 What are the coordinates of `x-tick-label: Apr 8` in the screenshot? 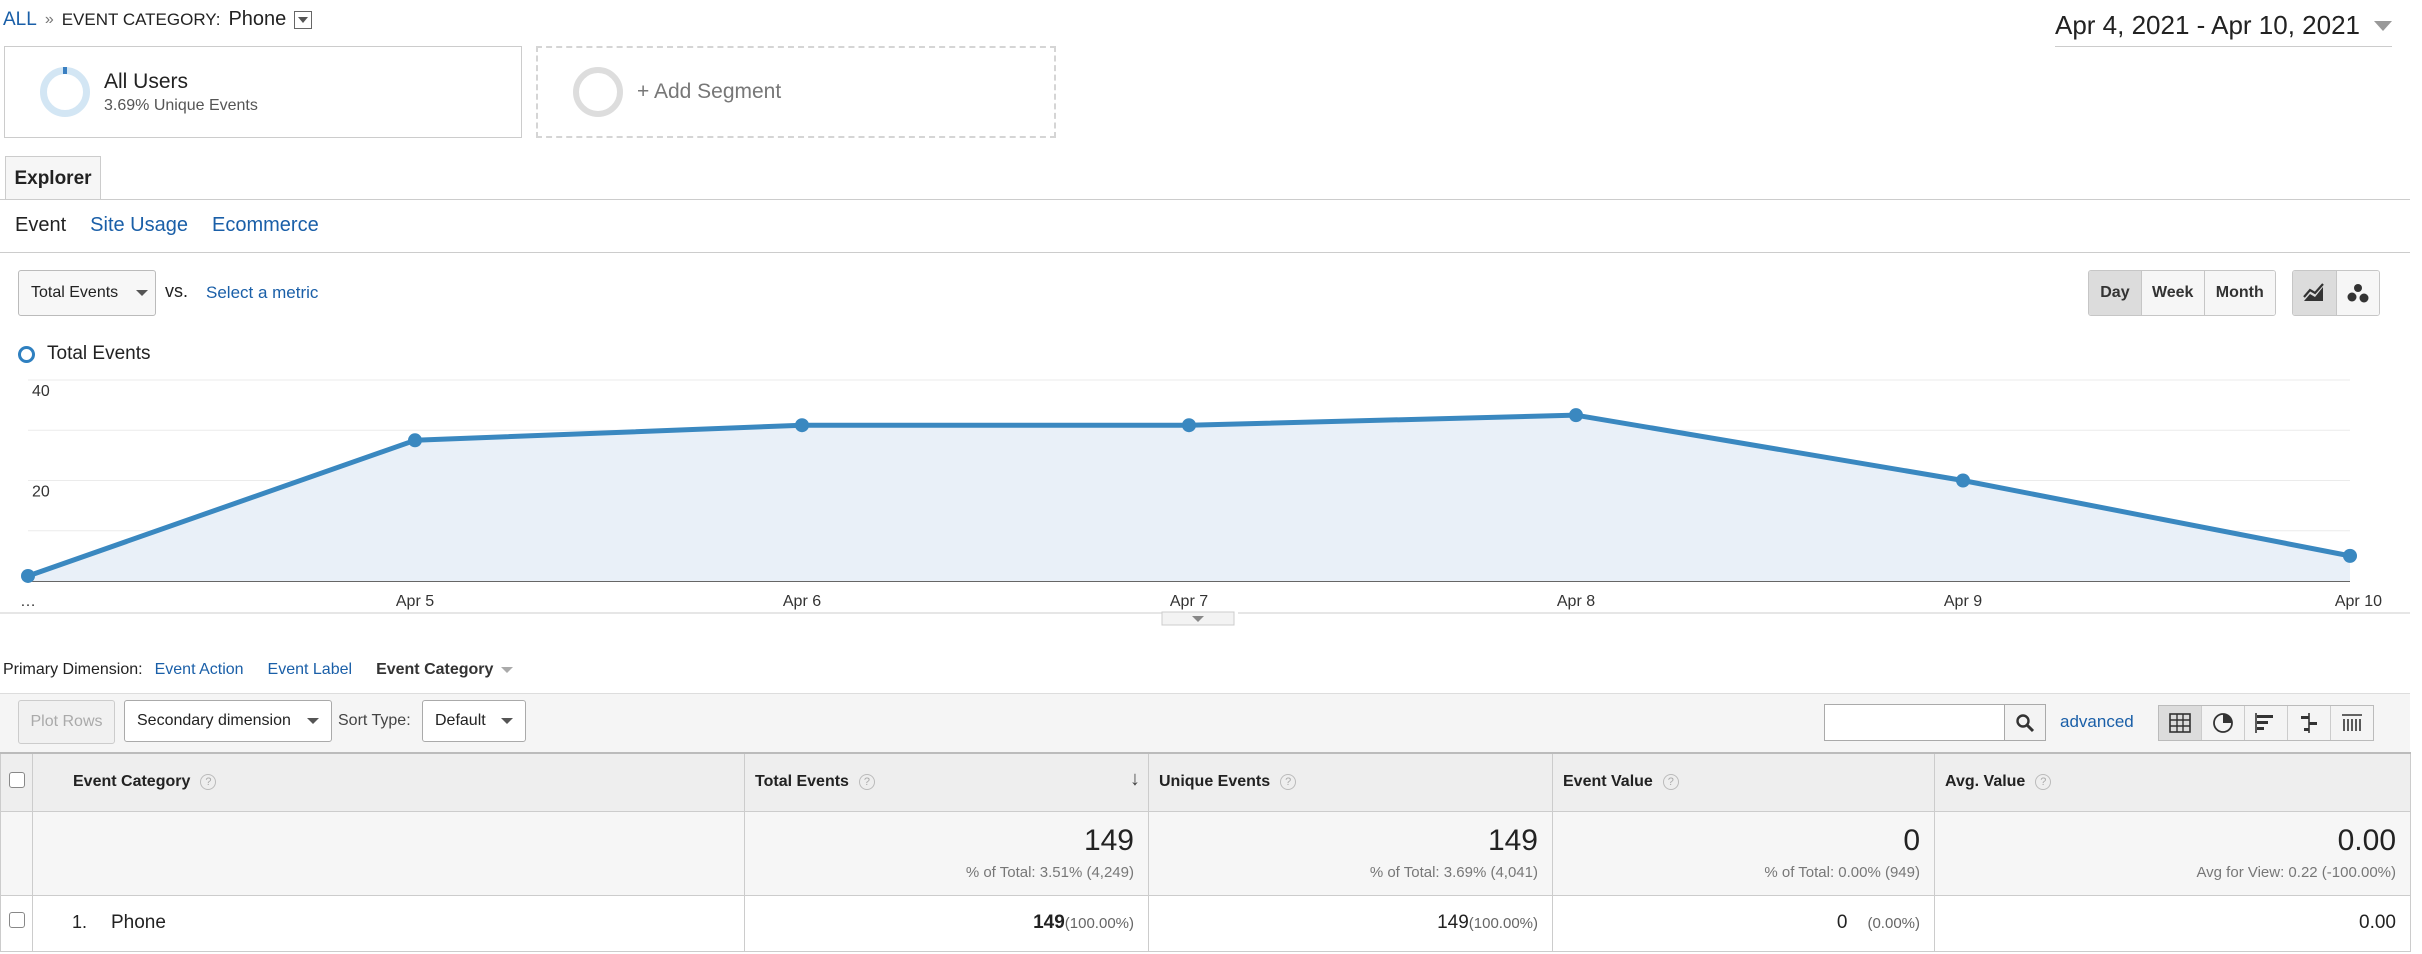 It's located at (1576, 601).